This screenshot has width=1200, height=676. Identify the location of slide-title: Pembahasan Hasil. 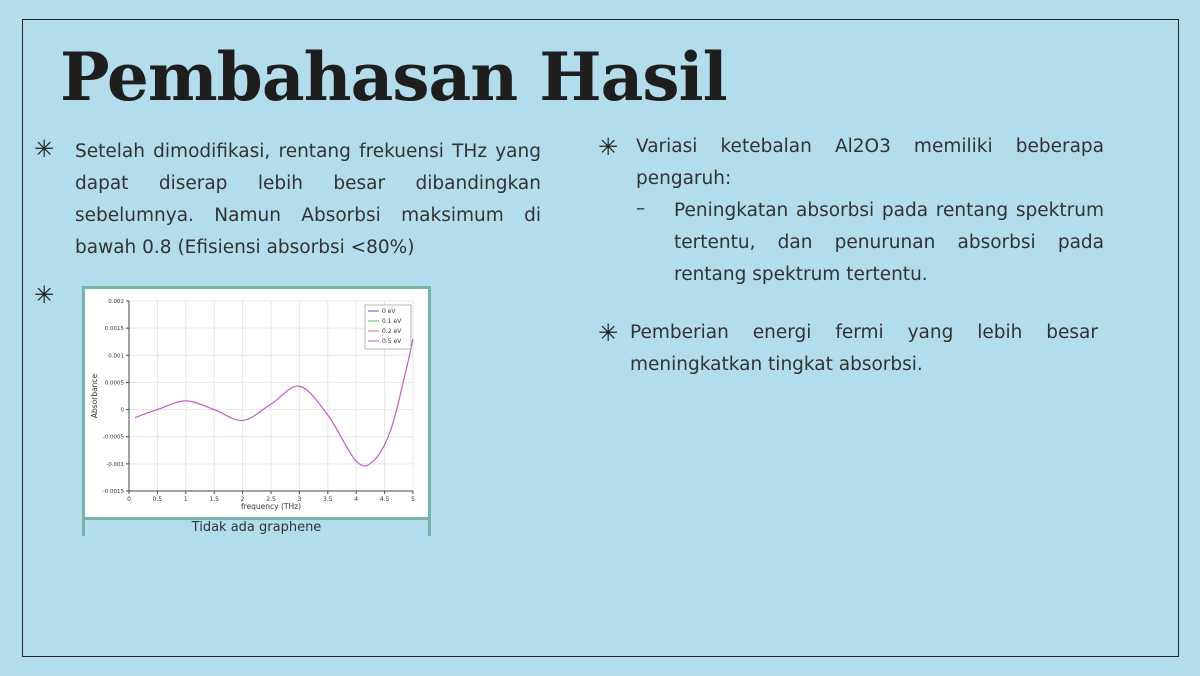
(394, 77).